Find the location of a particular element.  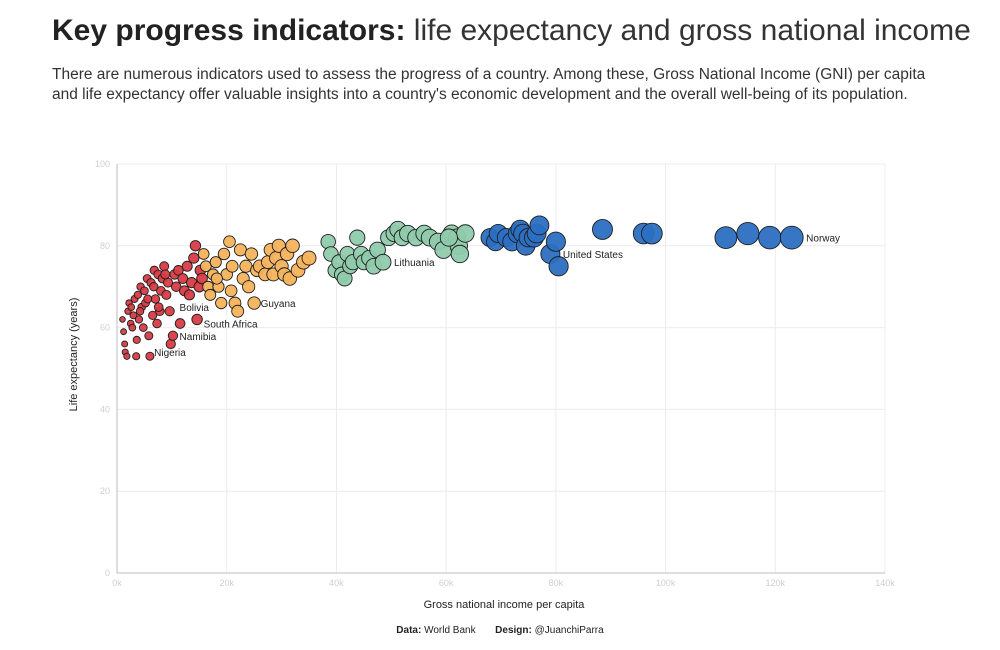

annotation-label: Lithuania is located at coordinates (414, 263).